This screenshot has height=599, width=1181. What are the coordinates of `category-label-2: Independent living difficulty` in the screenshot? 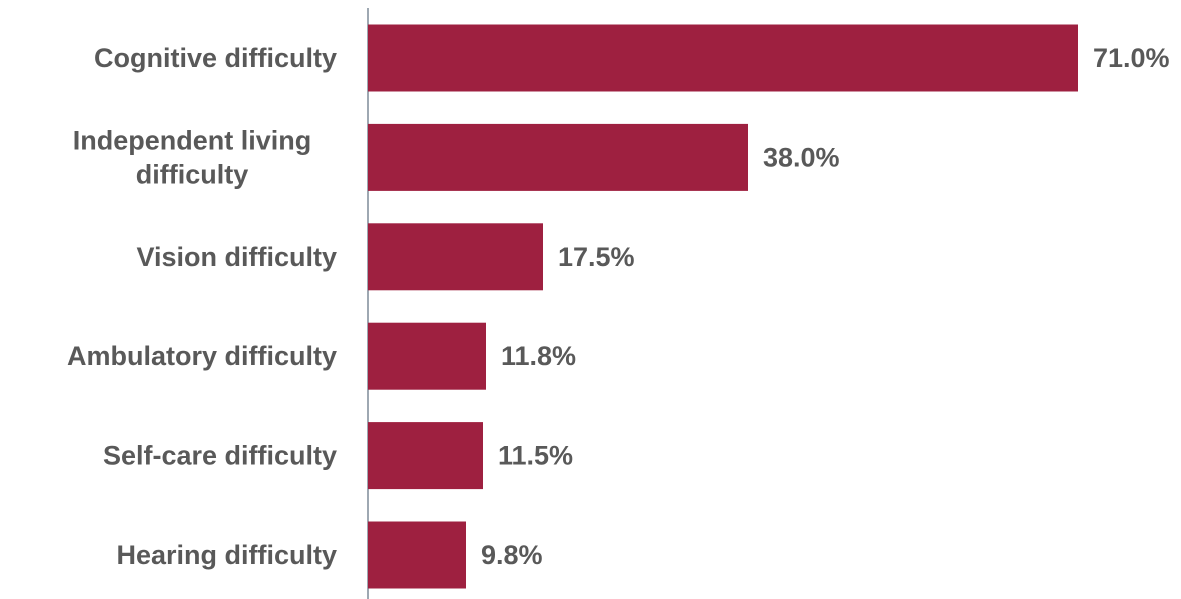 It's located at (192, 157).